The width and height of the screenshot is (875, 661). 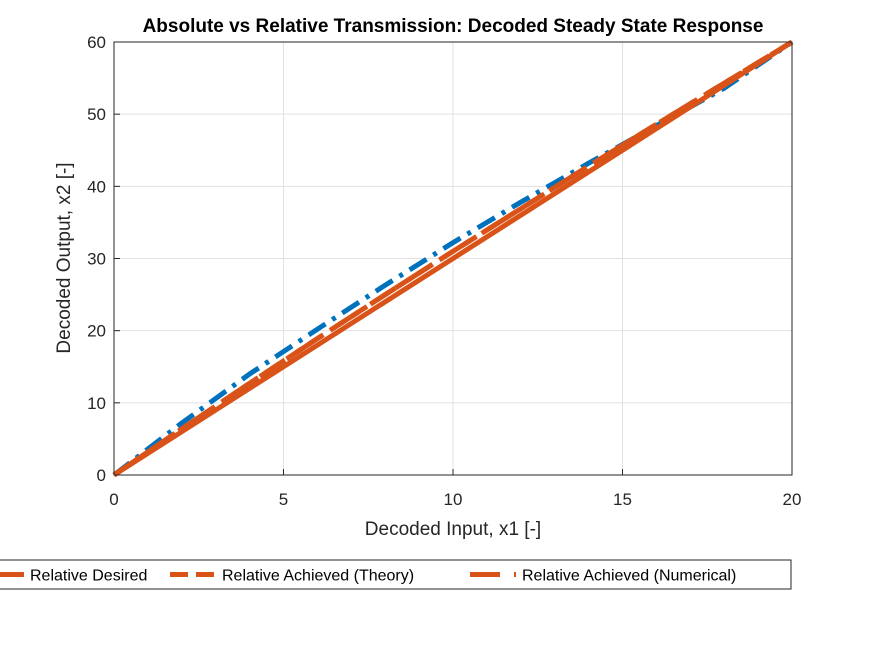 What do you see at coordinates (453, 529) in the screenshot?
I see `x-axis-label: Decoded Input, x1 [-]` at bounding box center [453, 529].